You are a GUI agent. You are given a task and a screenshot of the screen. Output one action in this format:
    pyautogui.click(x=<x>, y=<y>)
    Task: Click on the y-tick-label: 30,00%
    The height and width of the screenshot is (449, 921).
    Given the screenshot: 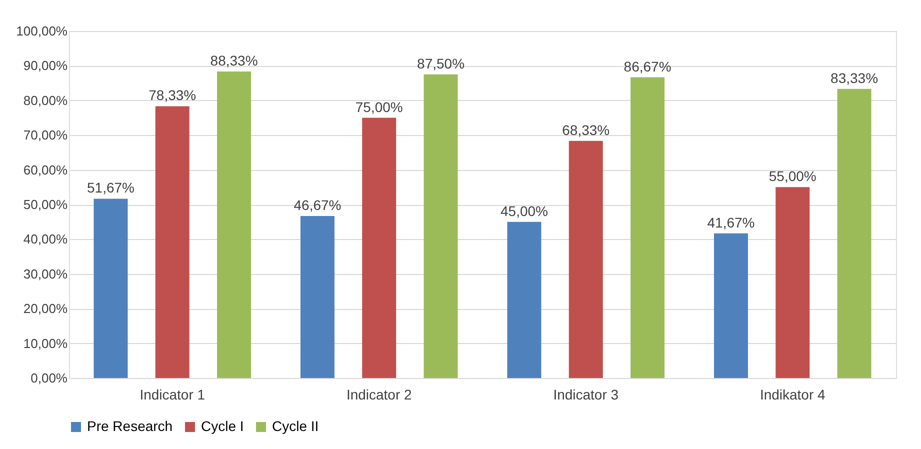 What is the action you would take?
    pyautogui.click(x=45, y=274)
    